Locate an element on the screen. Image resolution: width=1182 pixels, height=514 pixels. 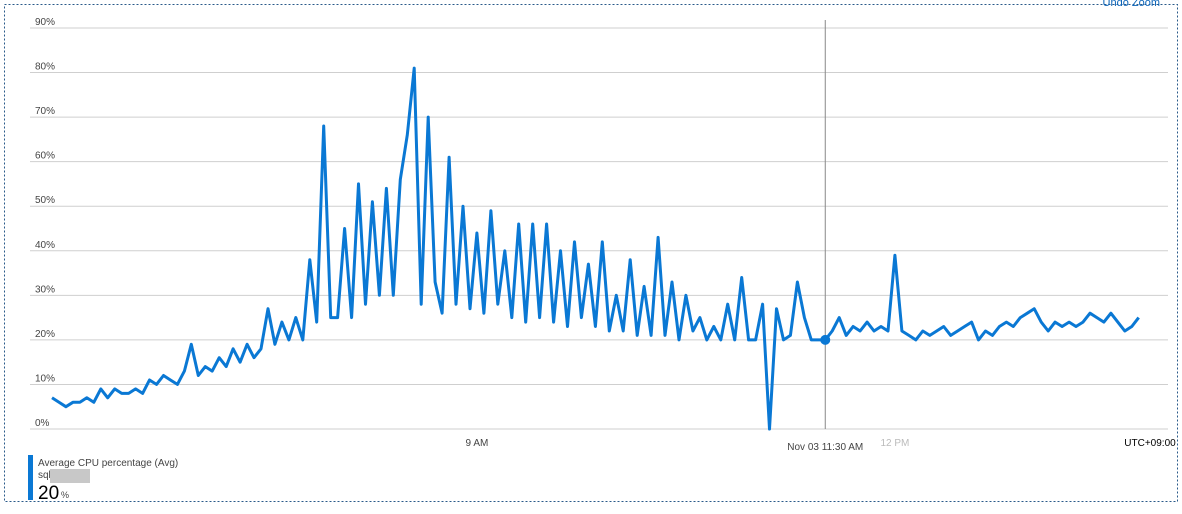
legend-swatch is located at coordinates (30, 477).